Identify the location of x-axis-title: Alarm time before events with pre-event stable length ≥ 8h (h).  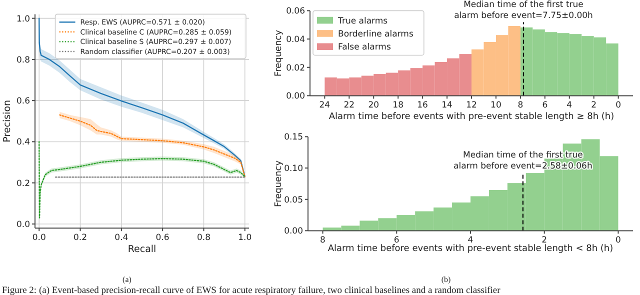
(471, 117).